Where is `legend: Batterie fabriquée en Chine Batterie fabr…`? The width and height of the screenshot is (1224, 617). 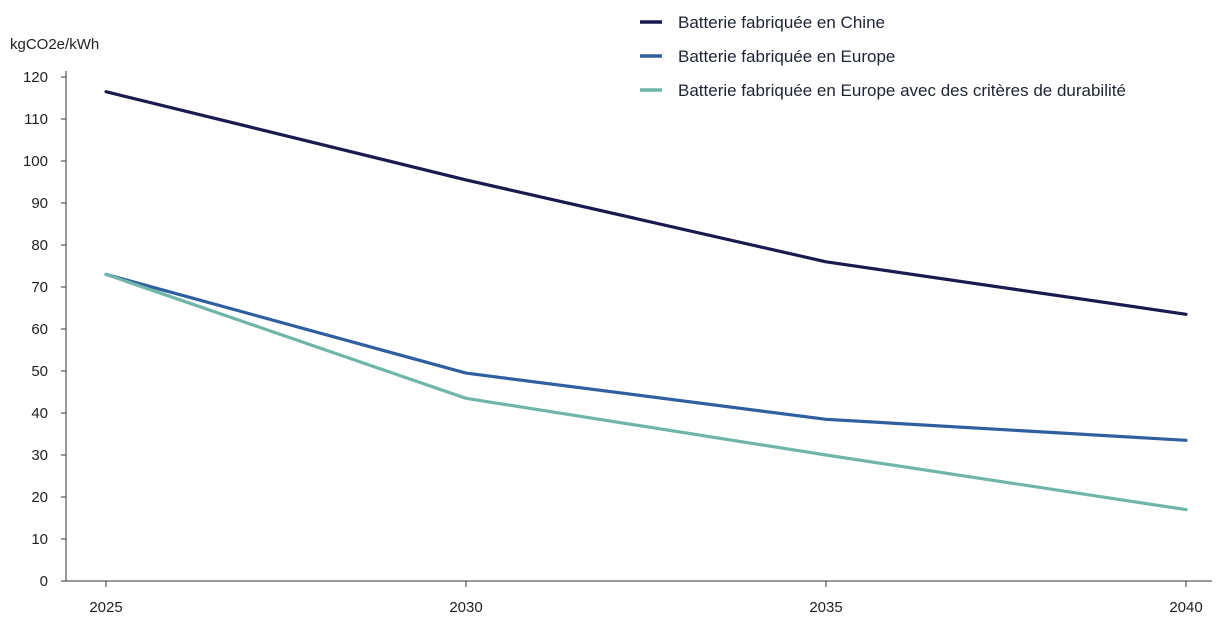 legend: Batterie fabriquée en Chine Batterie fabr… is located at coordinates (883, 56).